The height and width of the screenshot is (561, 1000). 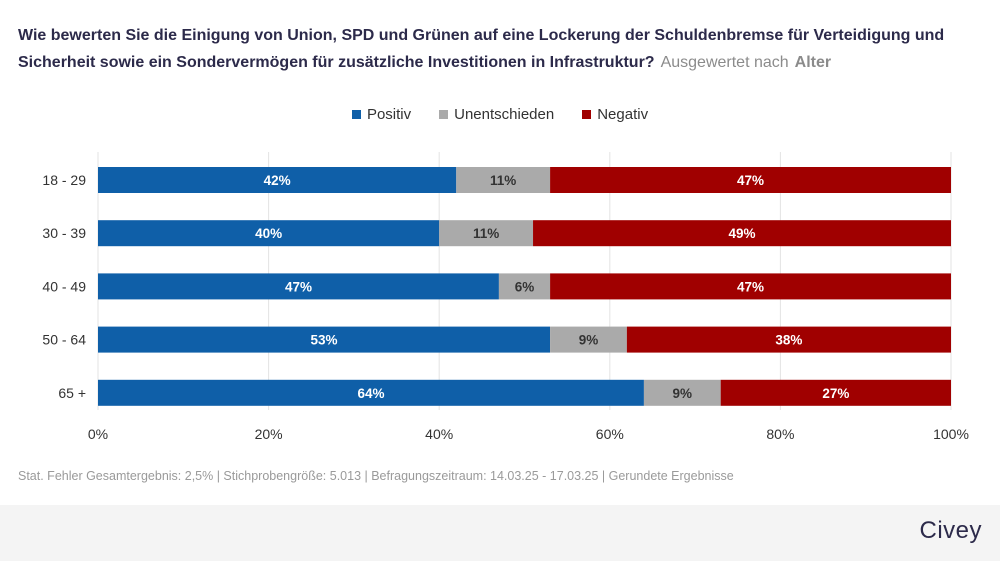 I want to click on legend-label: Positiv, so click(x=389, y=114).